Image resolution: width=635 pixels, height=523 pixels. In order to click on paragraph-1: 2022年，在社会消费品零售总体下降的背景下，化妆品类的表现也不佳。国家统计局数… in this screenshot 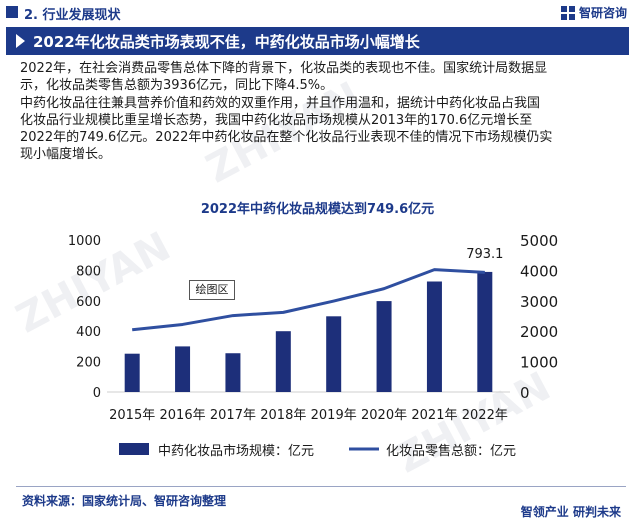, I will do `click(322, 77)`.